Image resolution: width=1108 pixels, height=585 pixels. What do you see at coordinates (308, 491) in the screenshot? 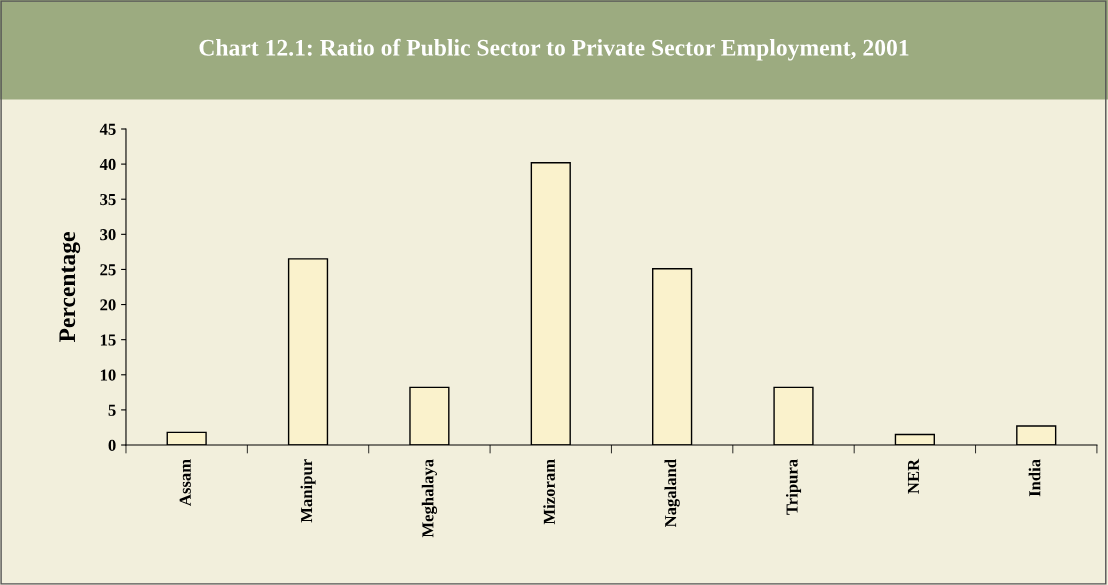
I see `x-tick-label: Manipur` at bounding box center [308, 491].